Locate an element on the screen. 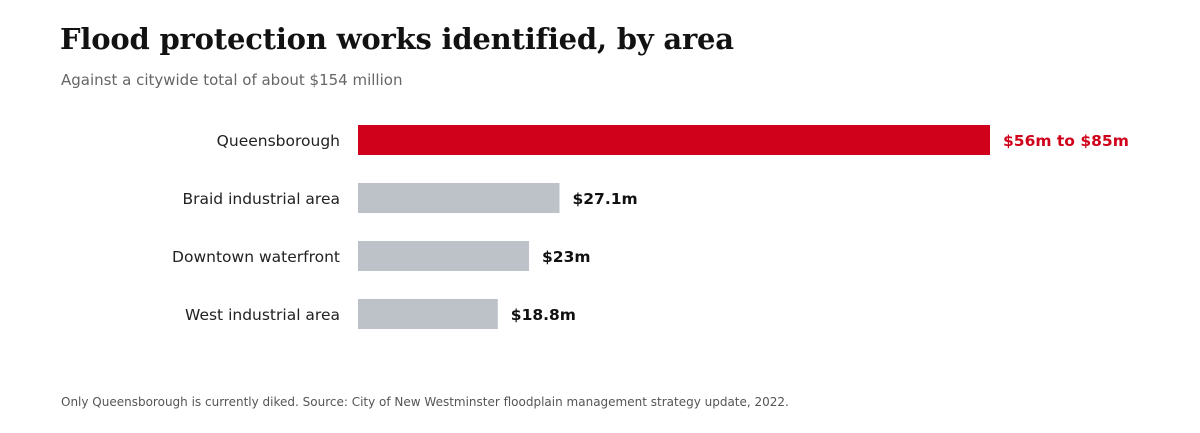 This screenshot has width=1200, height=433. category-label-braid-industrial-area: Braid industrial area is located at coordinates (262, 199).